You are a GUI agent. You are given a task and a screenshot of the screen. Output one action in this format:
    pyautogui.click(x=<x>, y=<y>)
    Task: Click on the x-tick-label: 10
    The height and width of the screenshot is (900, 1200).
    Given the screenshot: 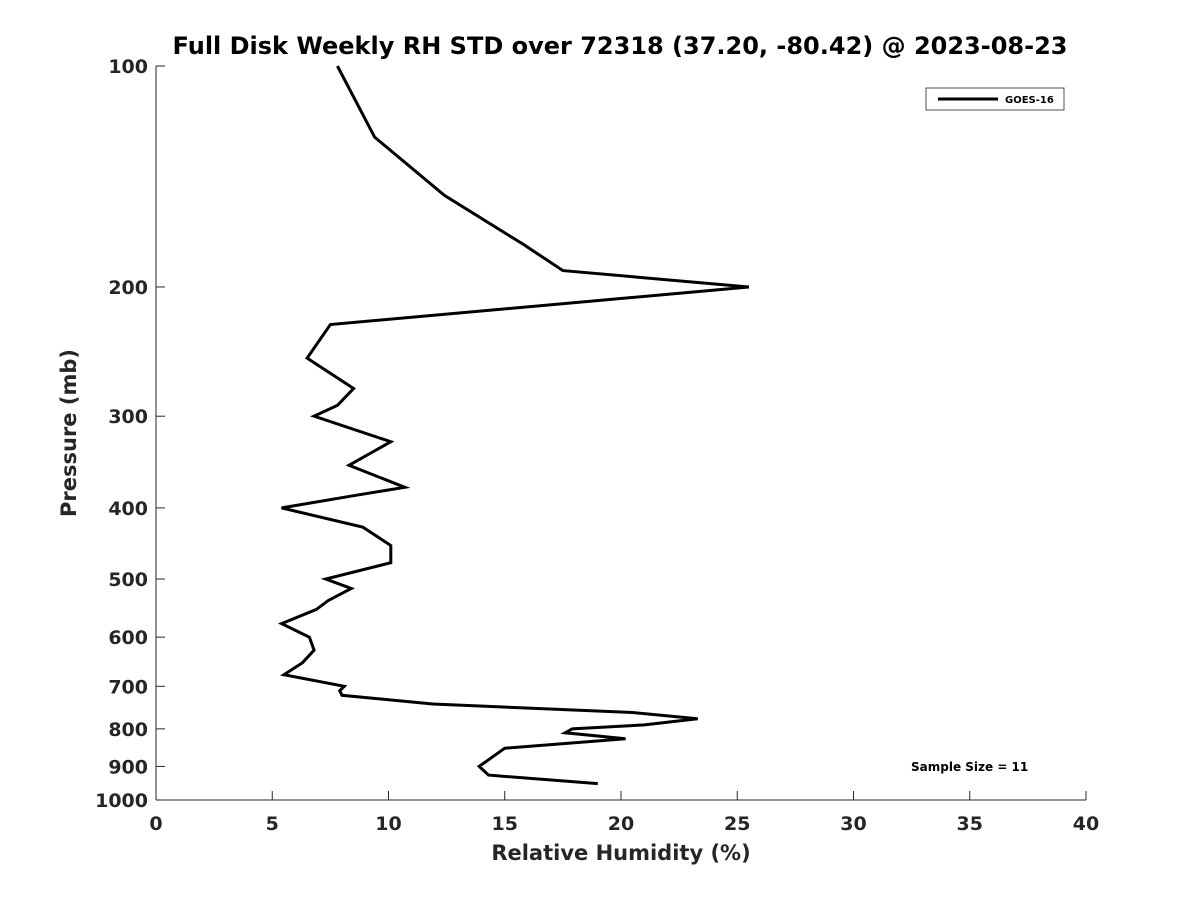 What is the action you would take?
    pyautogui.click(x=388, y=824)
    